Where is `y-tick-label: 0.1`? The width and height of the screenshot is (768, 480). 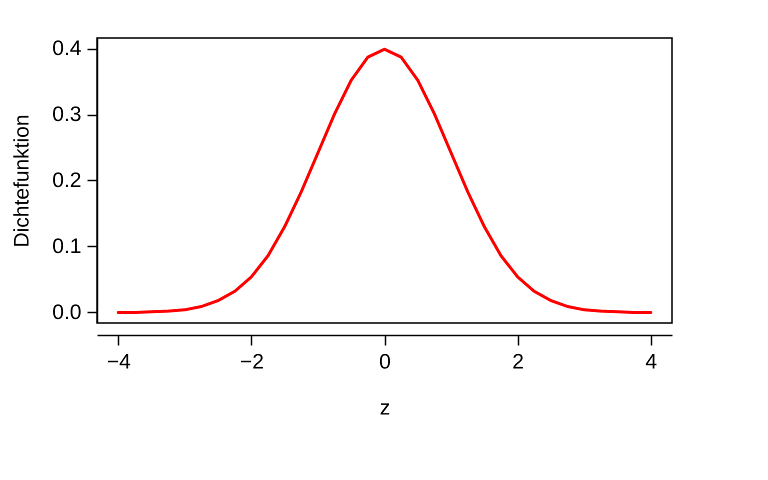 y-tick-label: 0.1 is located at coordinates (67, 246).